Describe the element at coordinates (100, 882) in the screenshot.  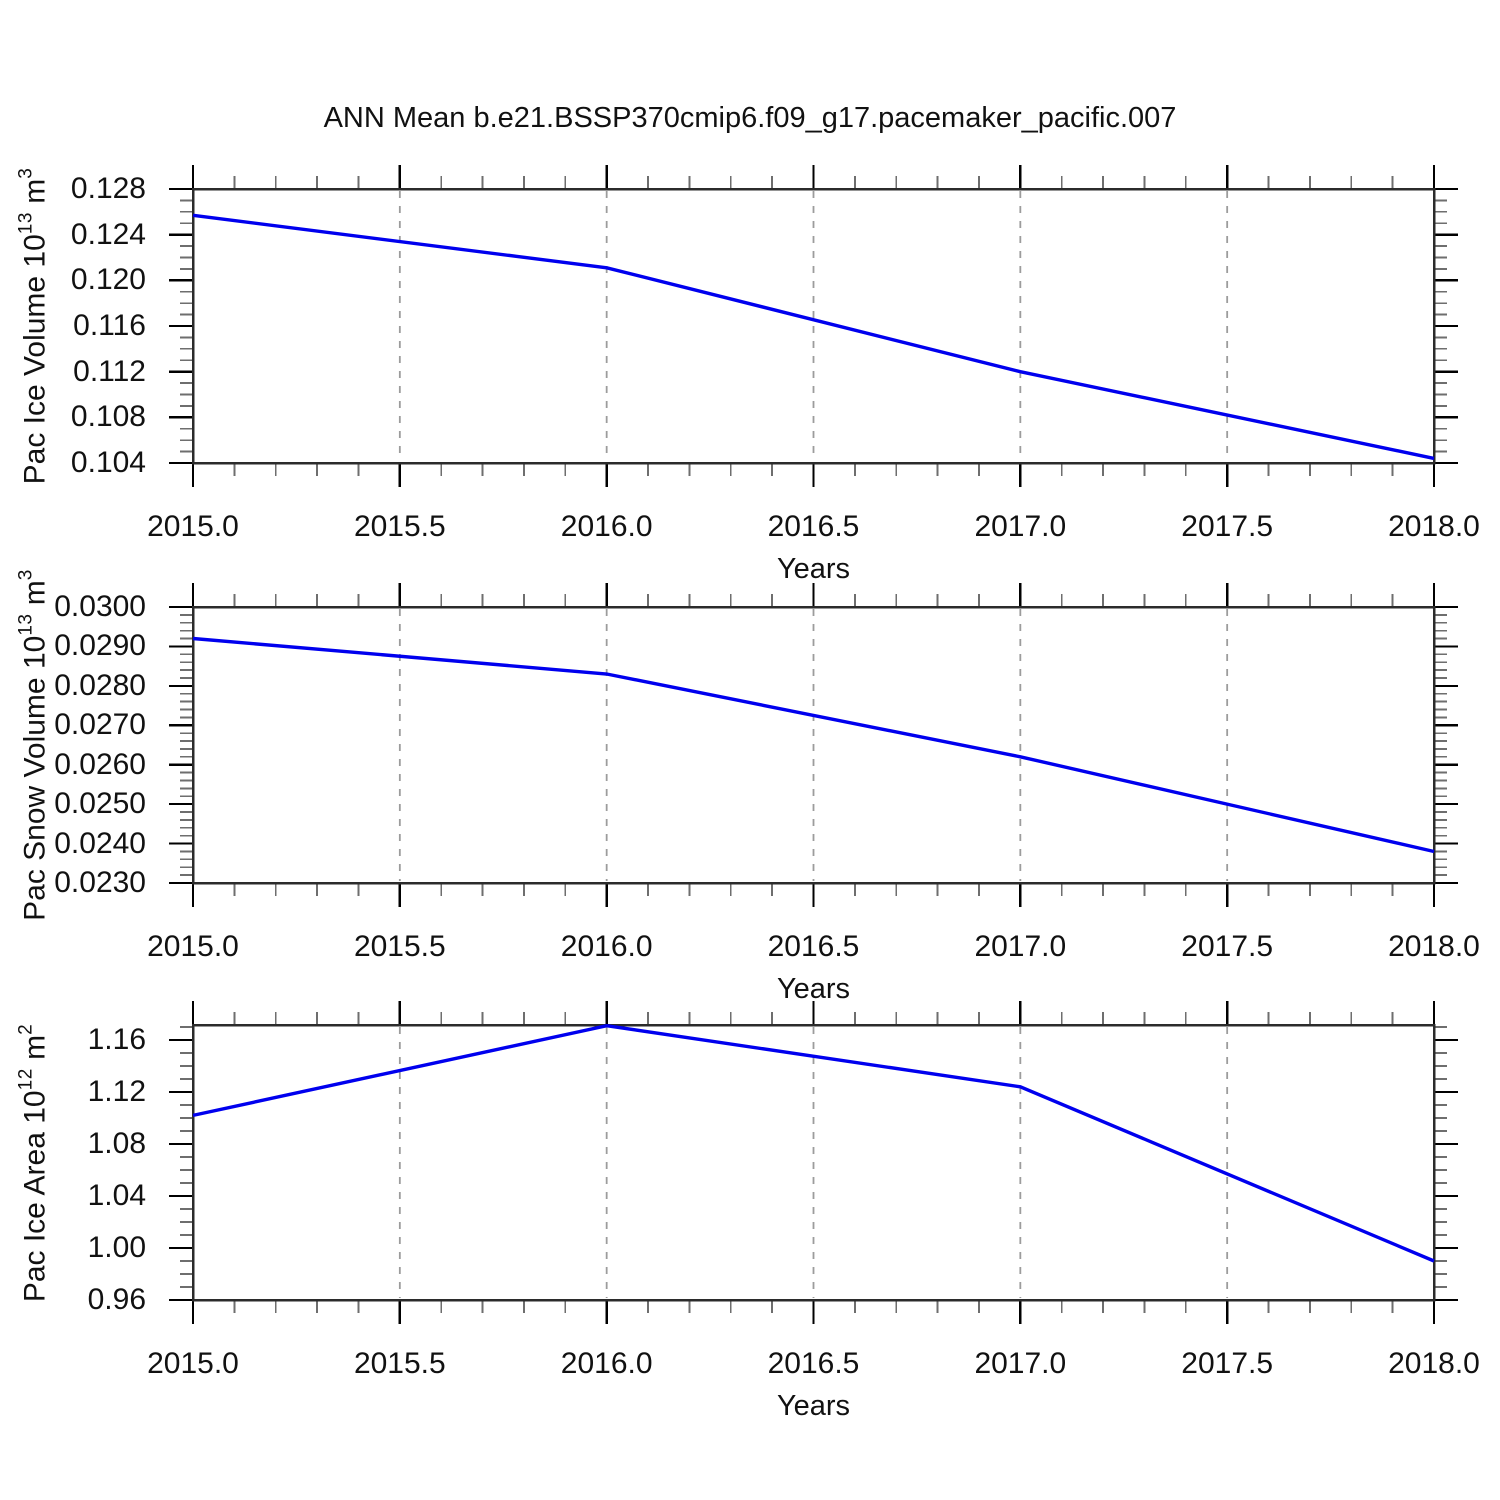
I see `y-tick-label: 0.0230` at that location.